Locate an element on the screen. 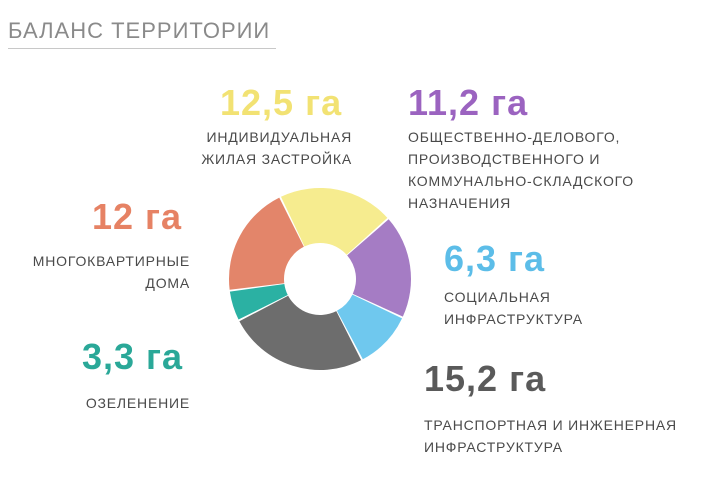  label-greenery: ОЗЕЛЕНЕНИЕ is located at coordinates (99, 403).